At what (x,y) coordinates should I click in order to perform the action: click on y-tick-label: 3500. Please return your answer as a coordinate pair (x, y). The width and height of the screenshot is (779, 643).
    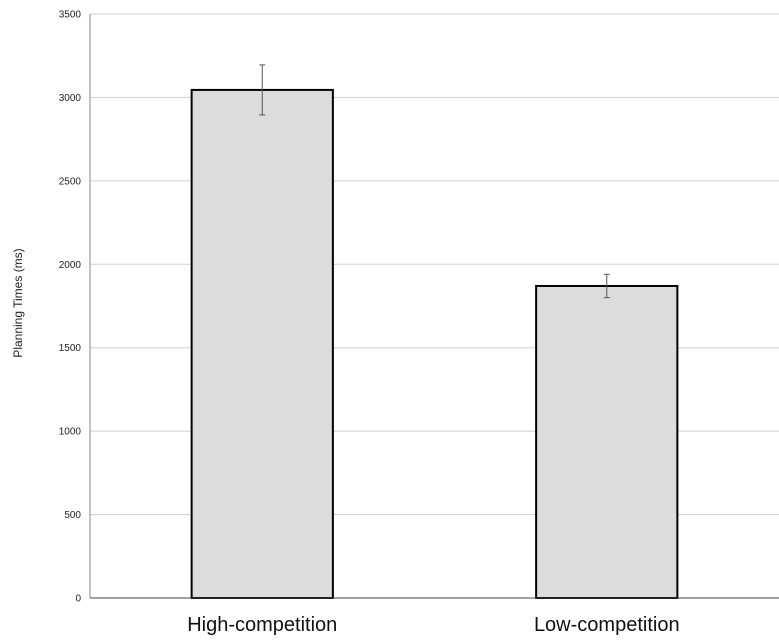
    Looking at the image, I should click on (70, 15).